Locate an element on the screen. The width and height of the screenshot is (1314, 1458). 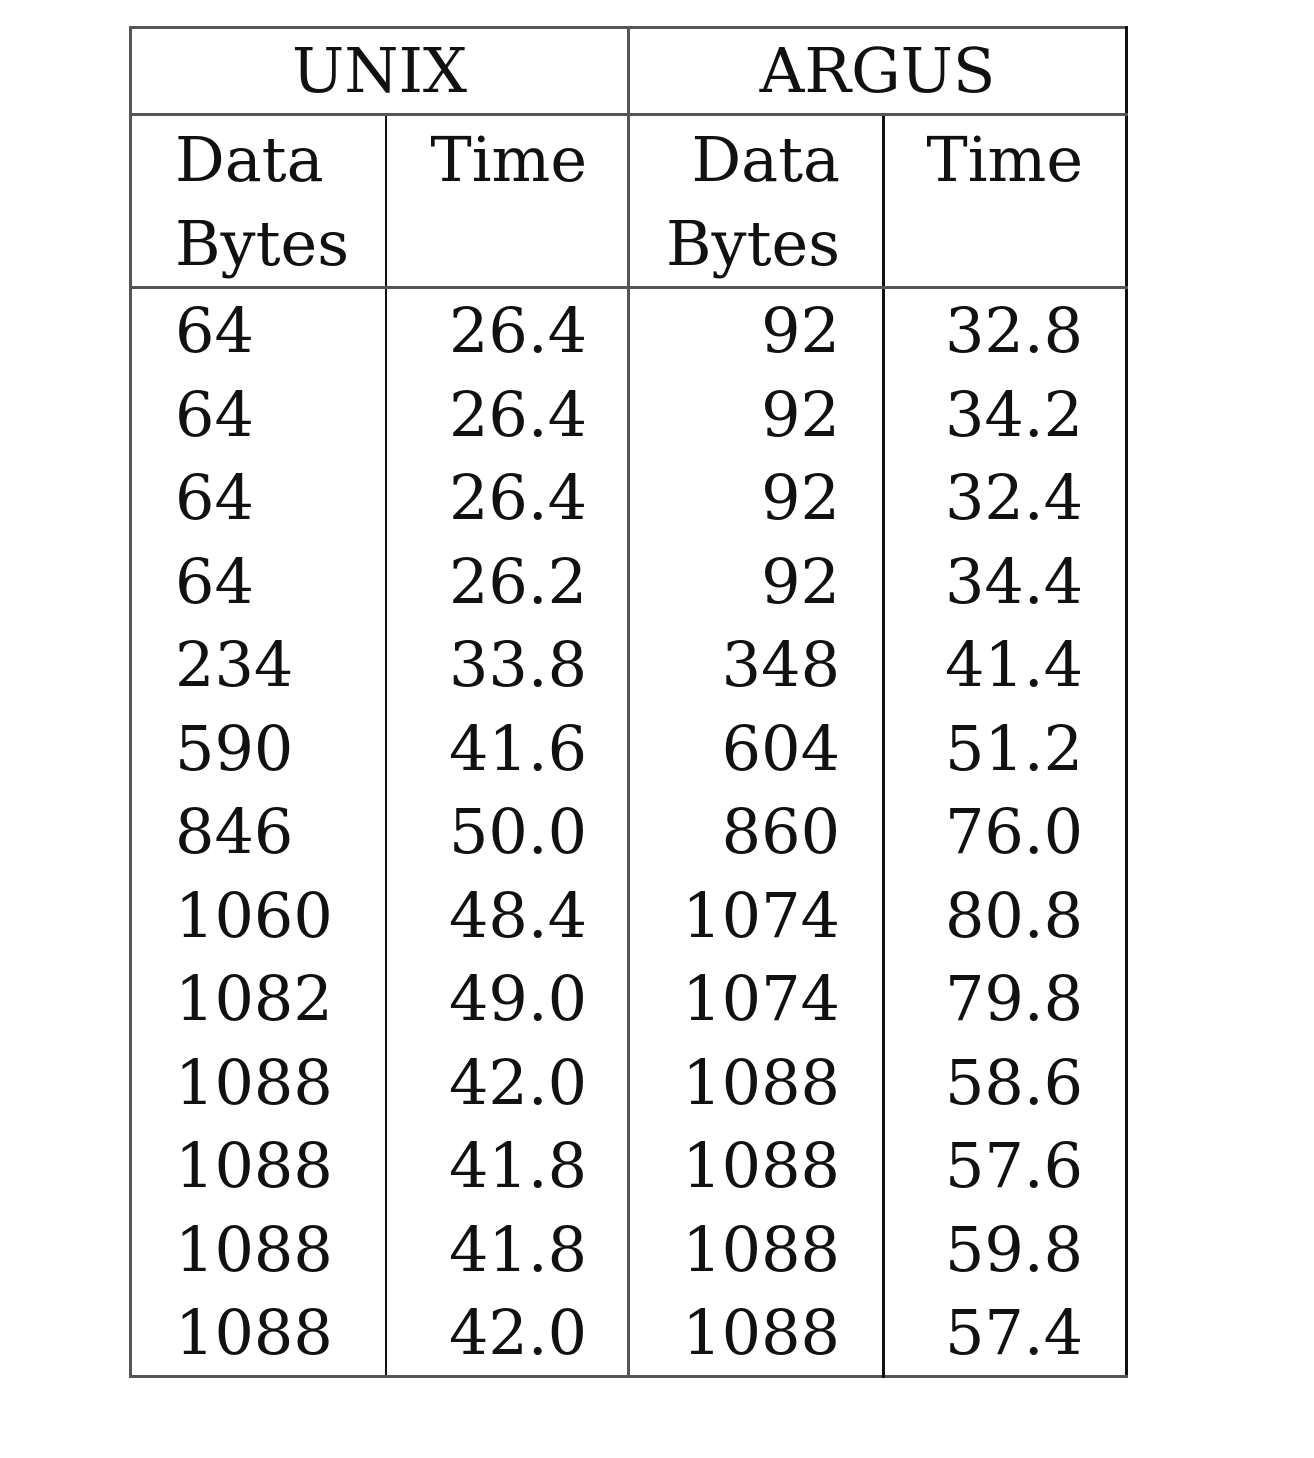
cell-argus-data-bytes: 860 is located at coordinates (757, 832).